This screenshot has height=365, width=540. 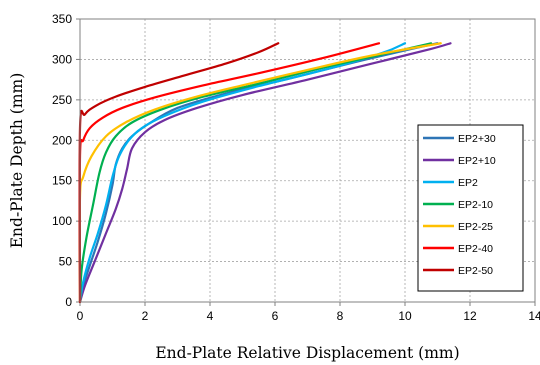 What do you see at coordinates (275, 316) in the screenshot?
I see `x-tick-label: 6` at bounding box center [275, 316].